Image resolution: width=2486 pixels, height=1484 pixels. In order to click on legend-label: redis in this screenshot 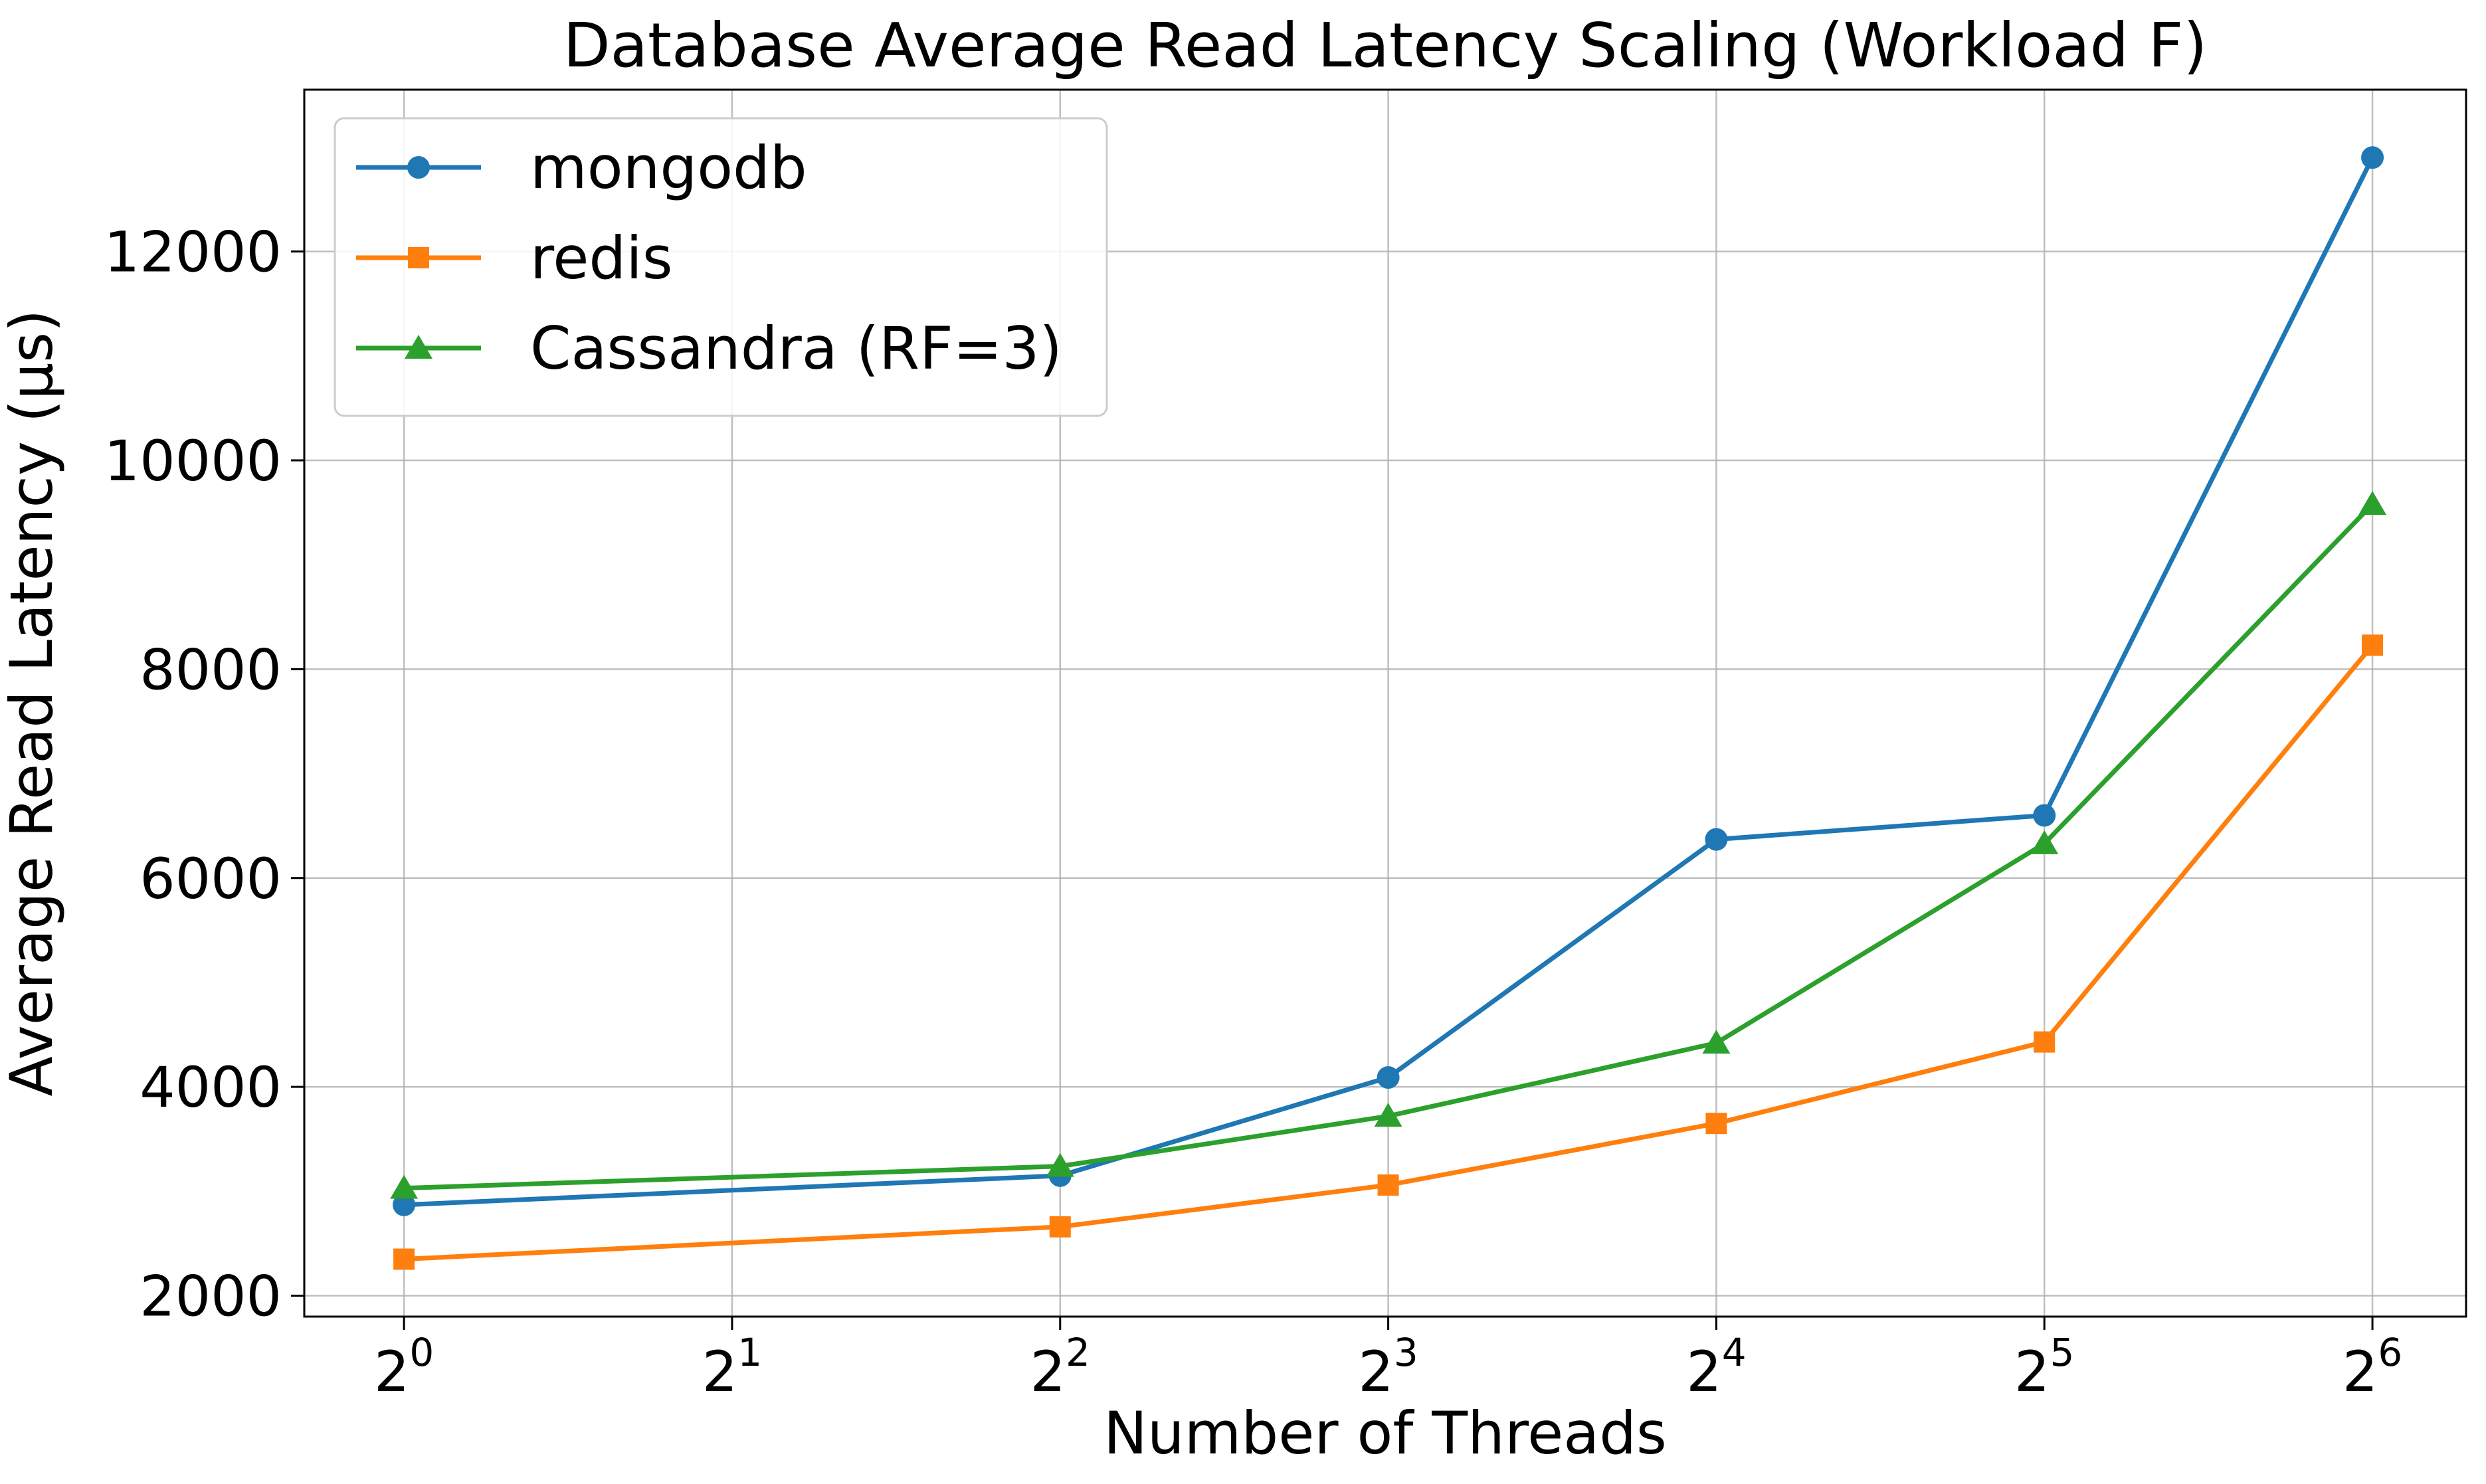, I will do `click(601, 258)`.